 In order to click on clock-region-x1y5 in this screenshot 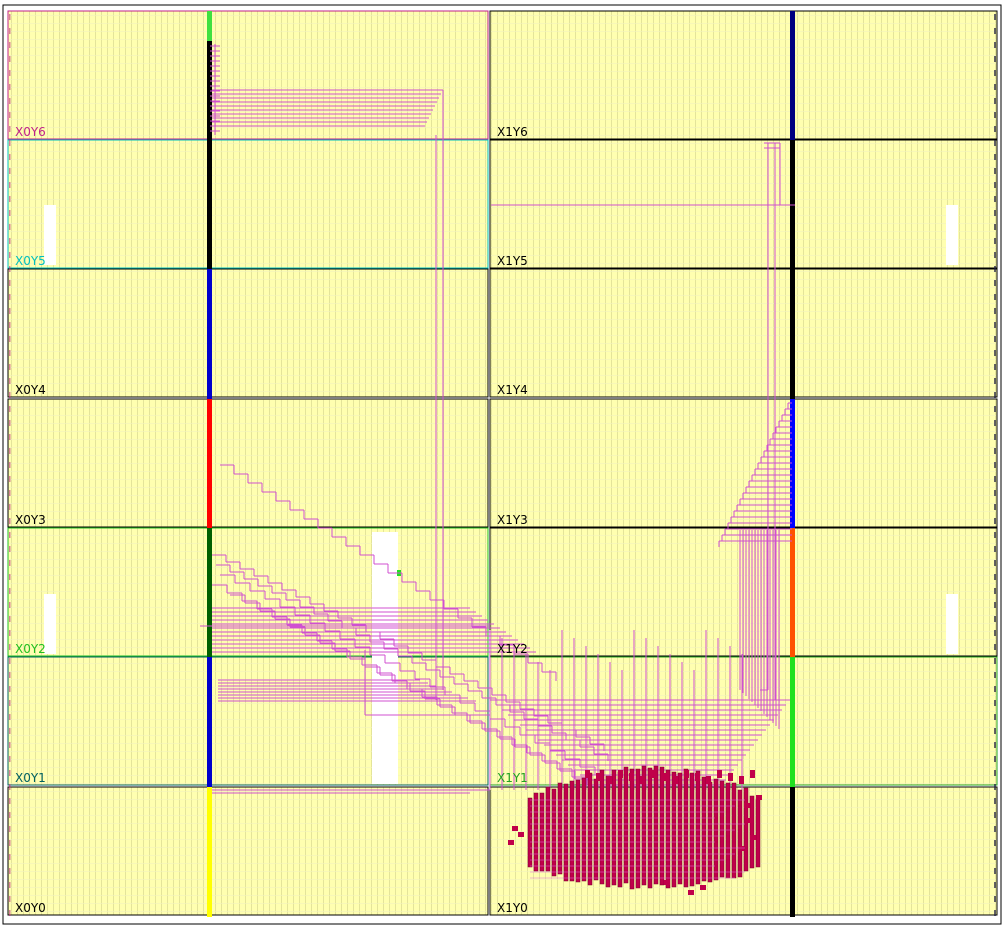, I will do `click(743, 204)`.